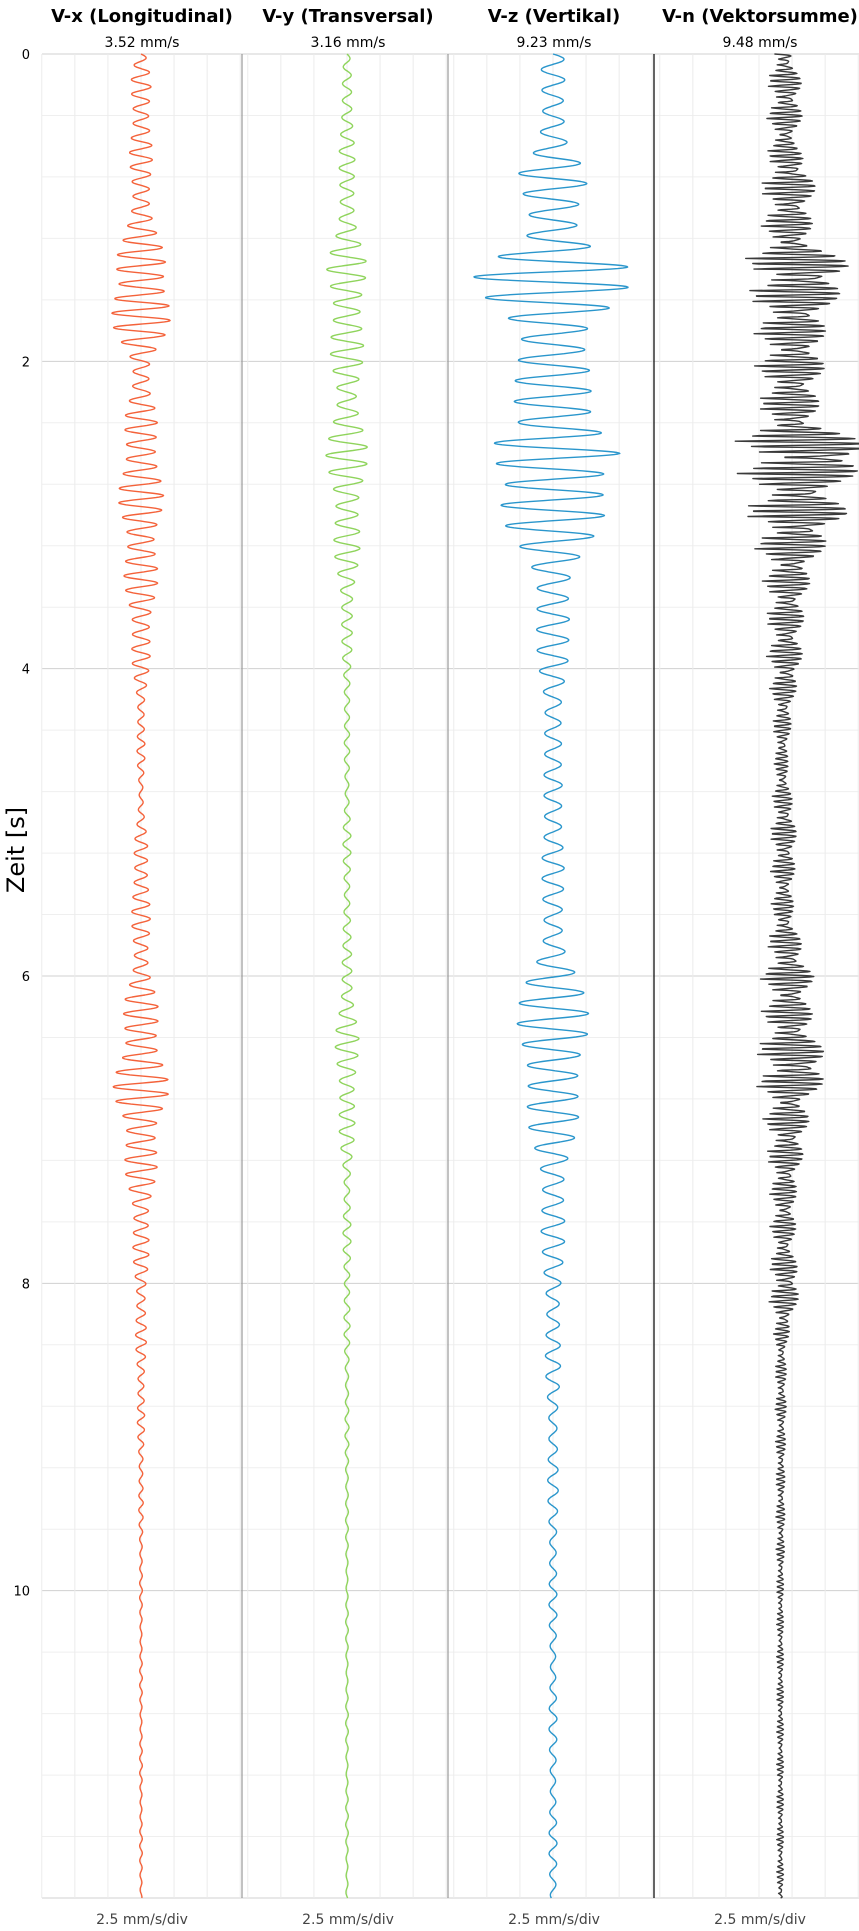 The width and height of the screenshot is (859, 1931). Describe the element at coordinates (760, 43) in the screenshot. I see `peak-value-label: 9.48 mm/s` at that location.